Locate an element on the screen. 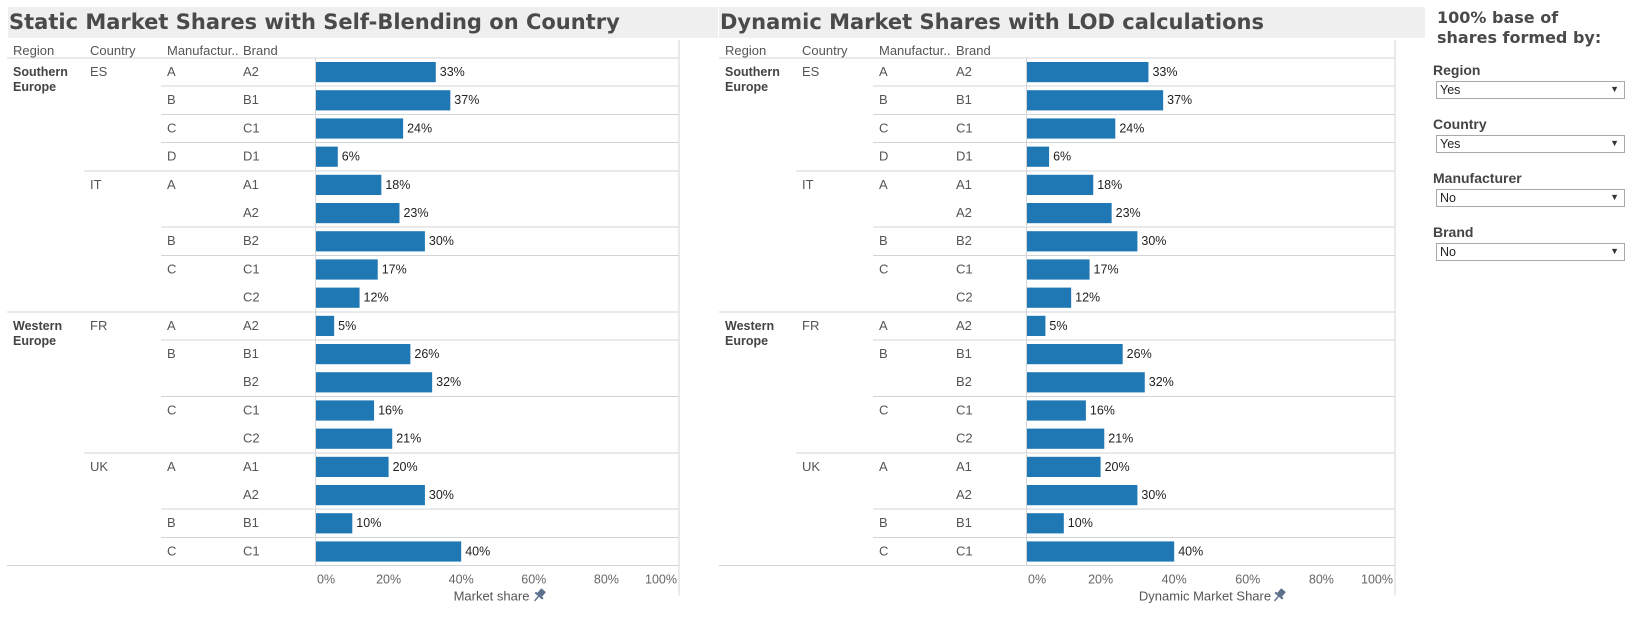 Image resolution: width=1635 pixels, height=643 pixels. bar-value-label: 12% is located at coordinates (376, 298).